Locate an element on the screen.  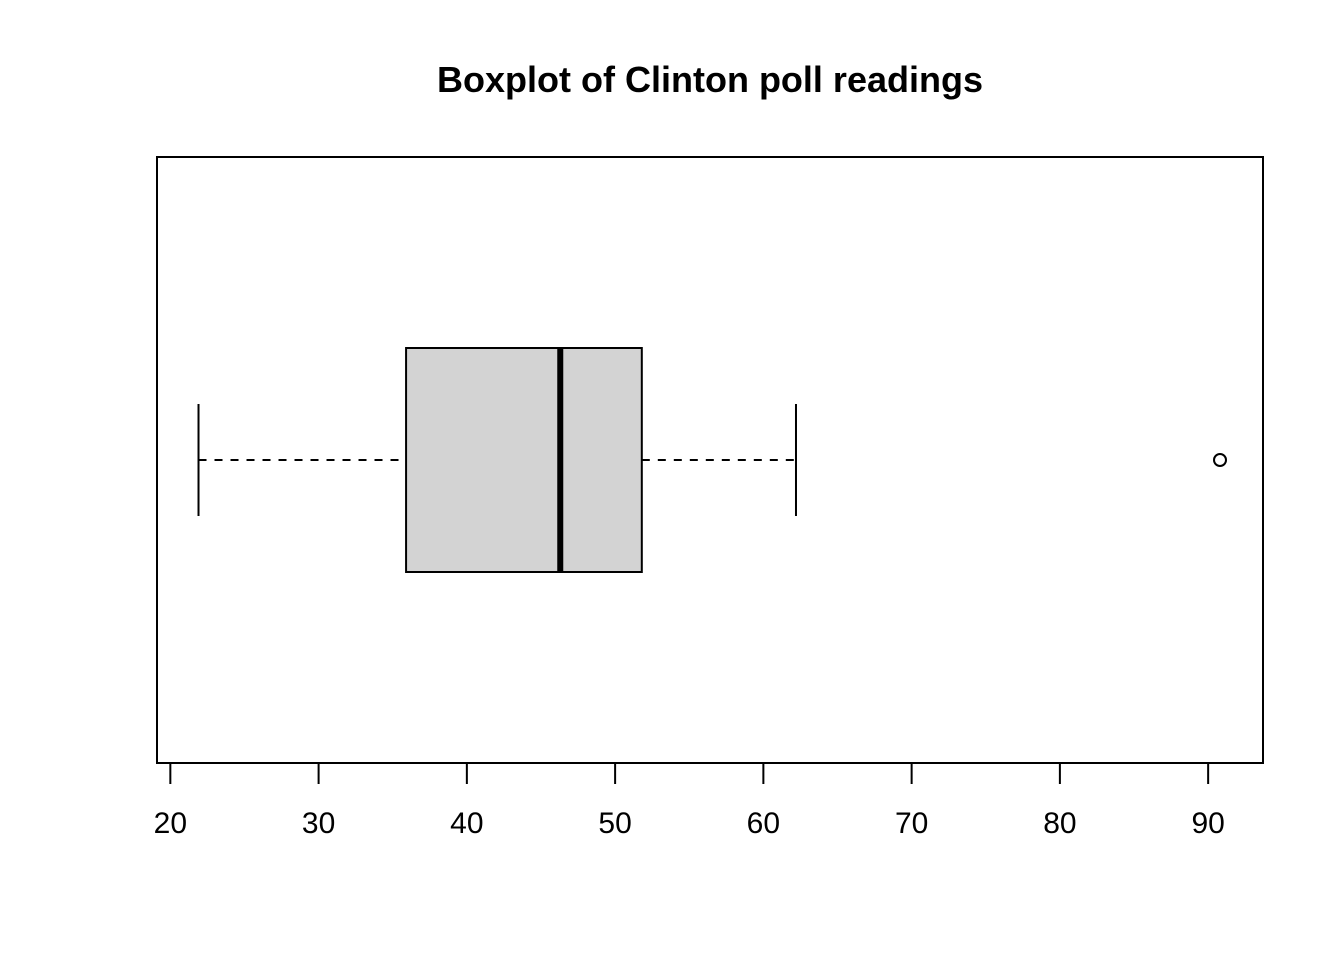
iqr-box is located at coordinates (524, 460).